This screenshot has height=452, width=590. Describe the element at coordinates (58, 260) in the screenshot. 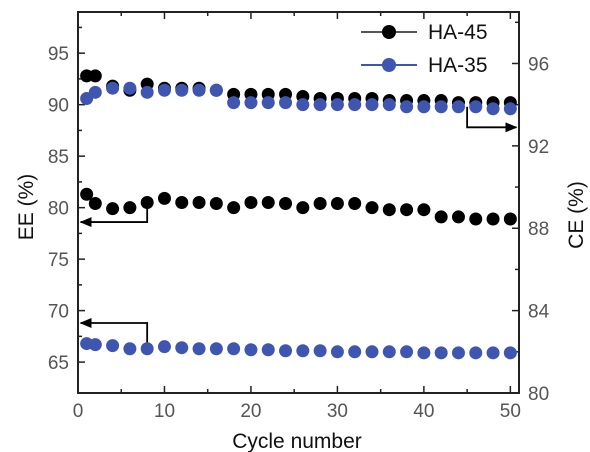

I see `y-left-tick-label: 75` at that location.